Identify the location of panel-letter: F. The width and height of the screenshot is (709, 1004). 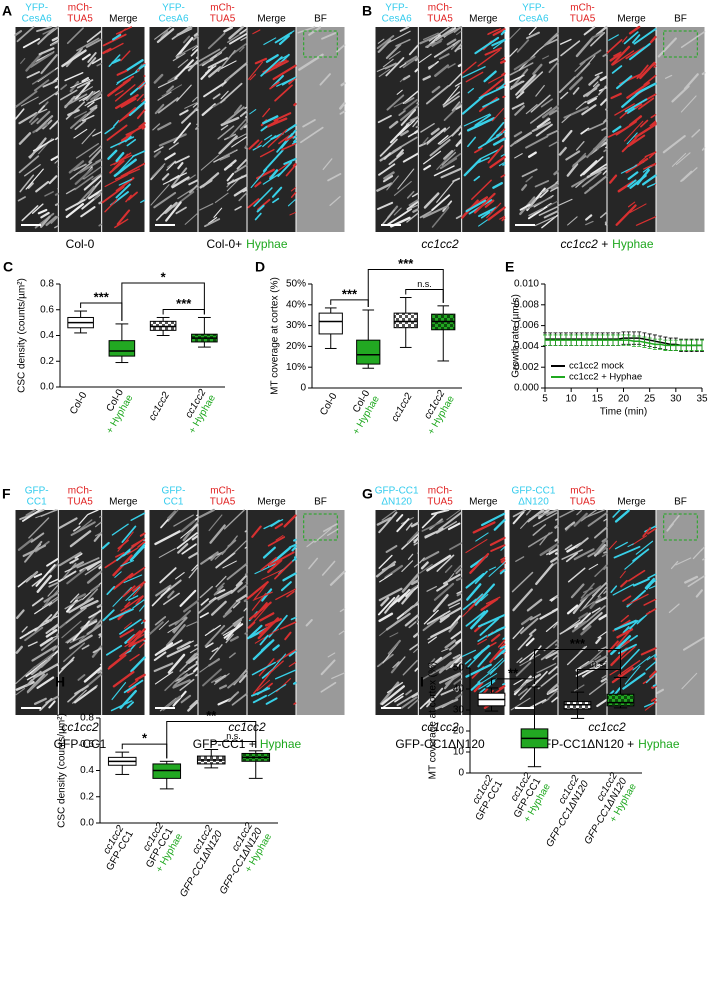
(6, 494).